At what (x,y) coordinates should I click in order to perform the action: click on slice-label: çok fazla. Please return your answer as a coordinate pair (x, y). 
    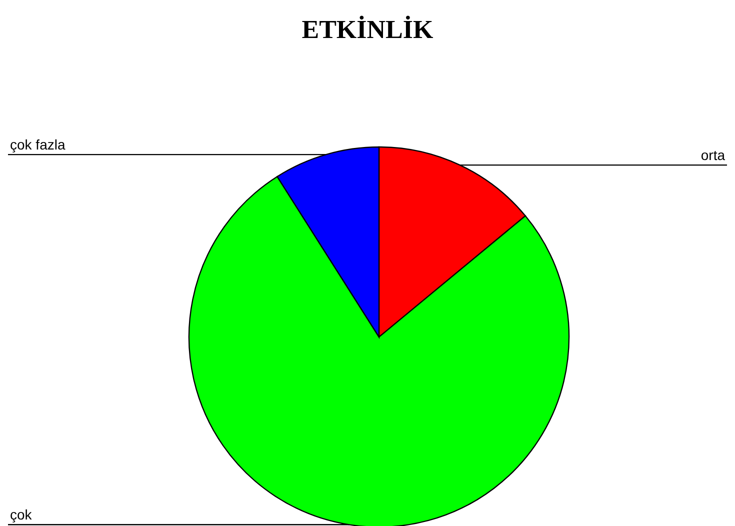
    Looking at the image, I should click on (38, 144).